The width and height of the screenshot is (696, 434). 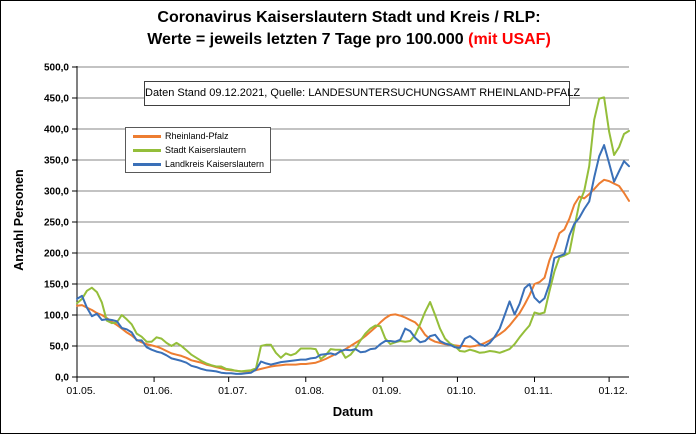 I want to click on x-tick-label-01.06.: 01.06., so click(x=157, y=391).